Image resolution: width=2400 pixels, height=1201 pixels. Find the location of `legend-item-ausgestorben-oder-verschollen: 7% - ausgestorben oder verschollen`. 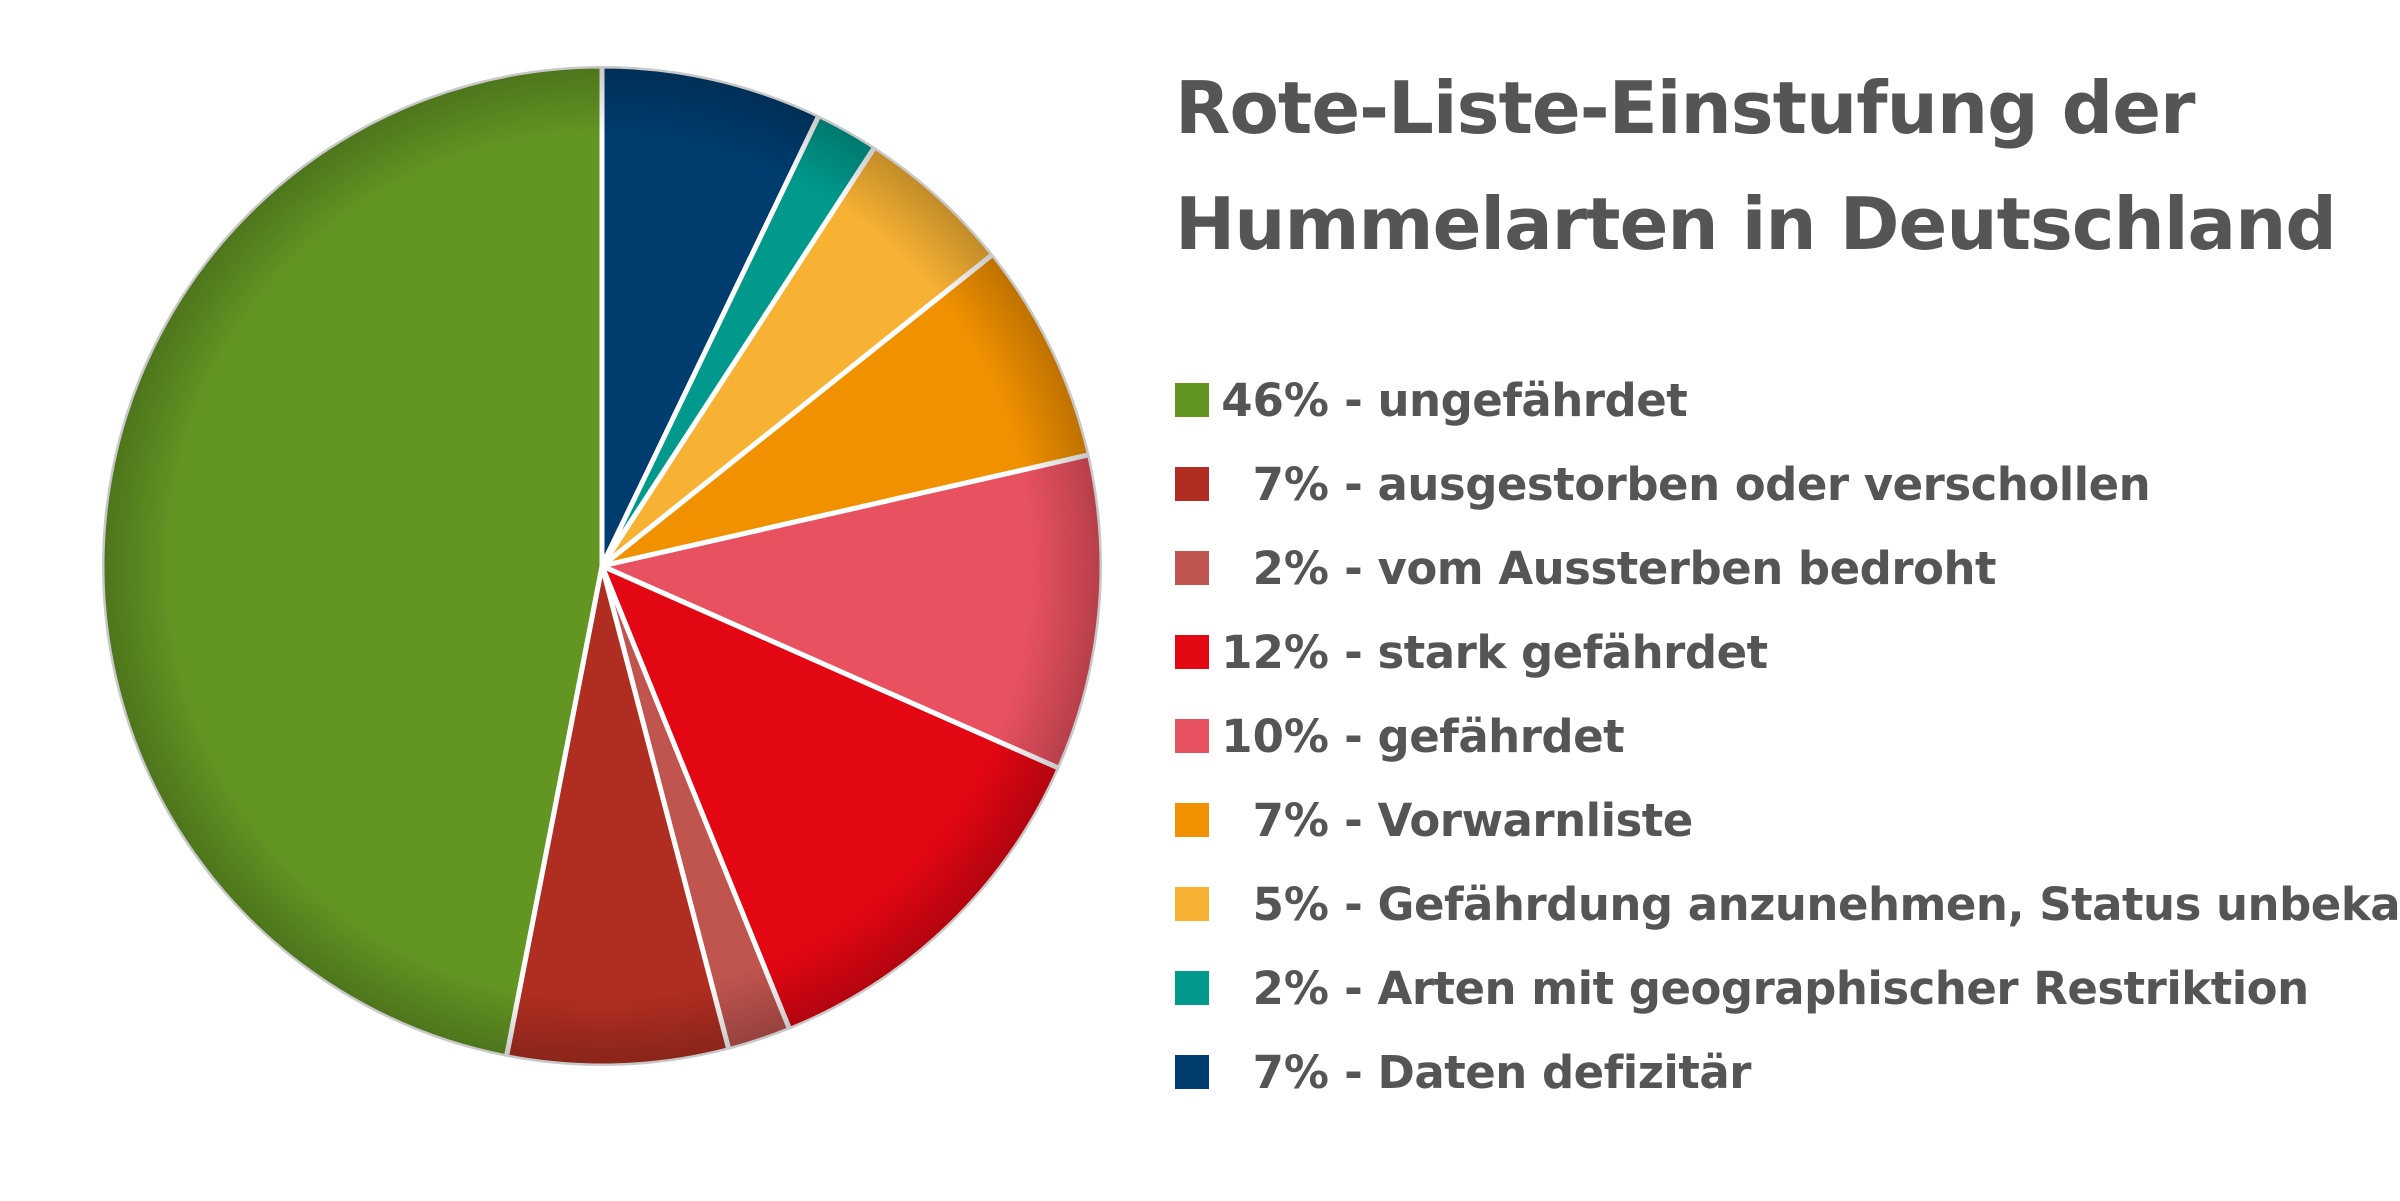

legend-item-ausgestorben-oder-verschollen: 7% - ausgestorben oder verschollen is located at coordinates (1787, 484).